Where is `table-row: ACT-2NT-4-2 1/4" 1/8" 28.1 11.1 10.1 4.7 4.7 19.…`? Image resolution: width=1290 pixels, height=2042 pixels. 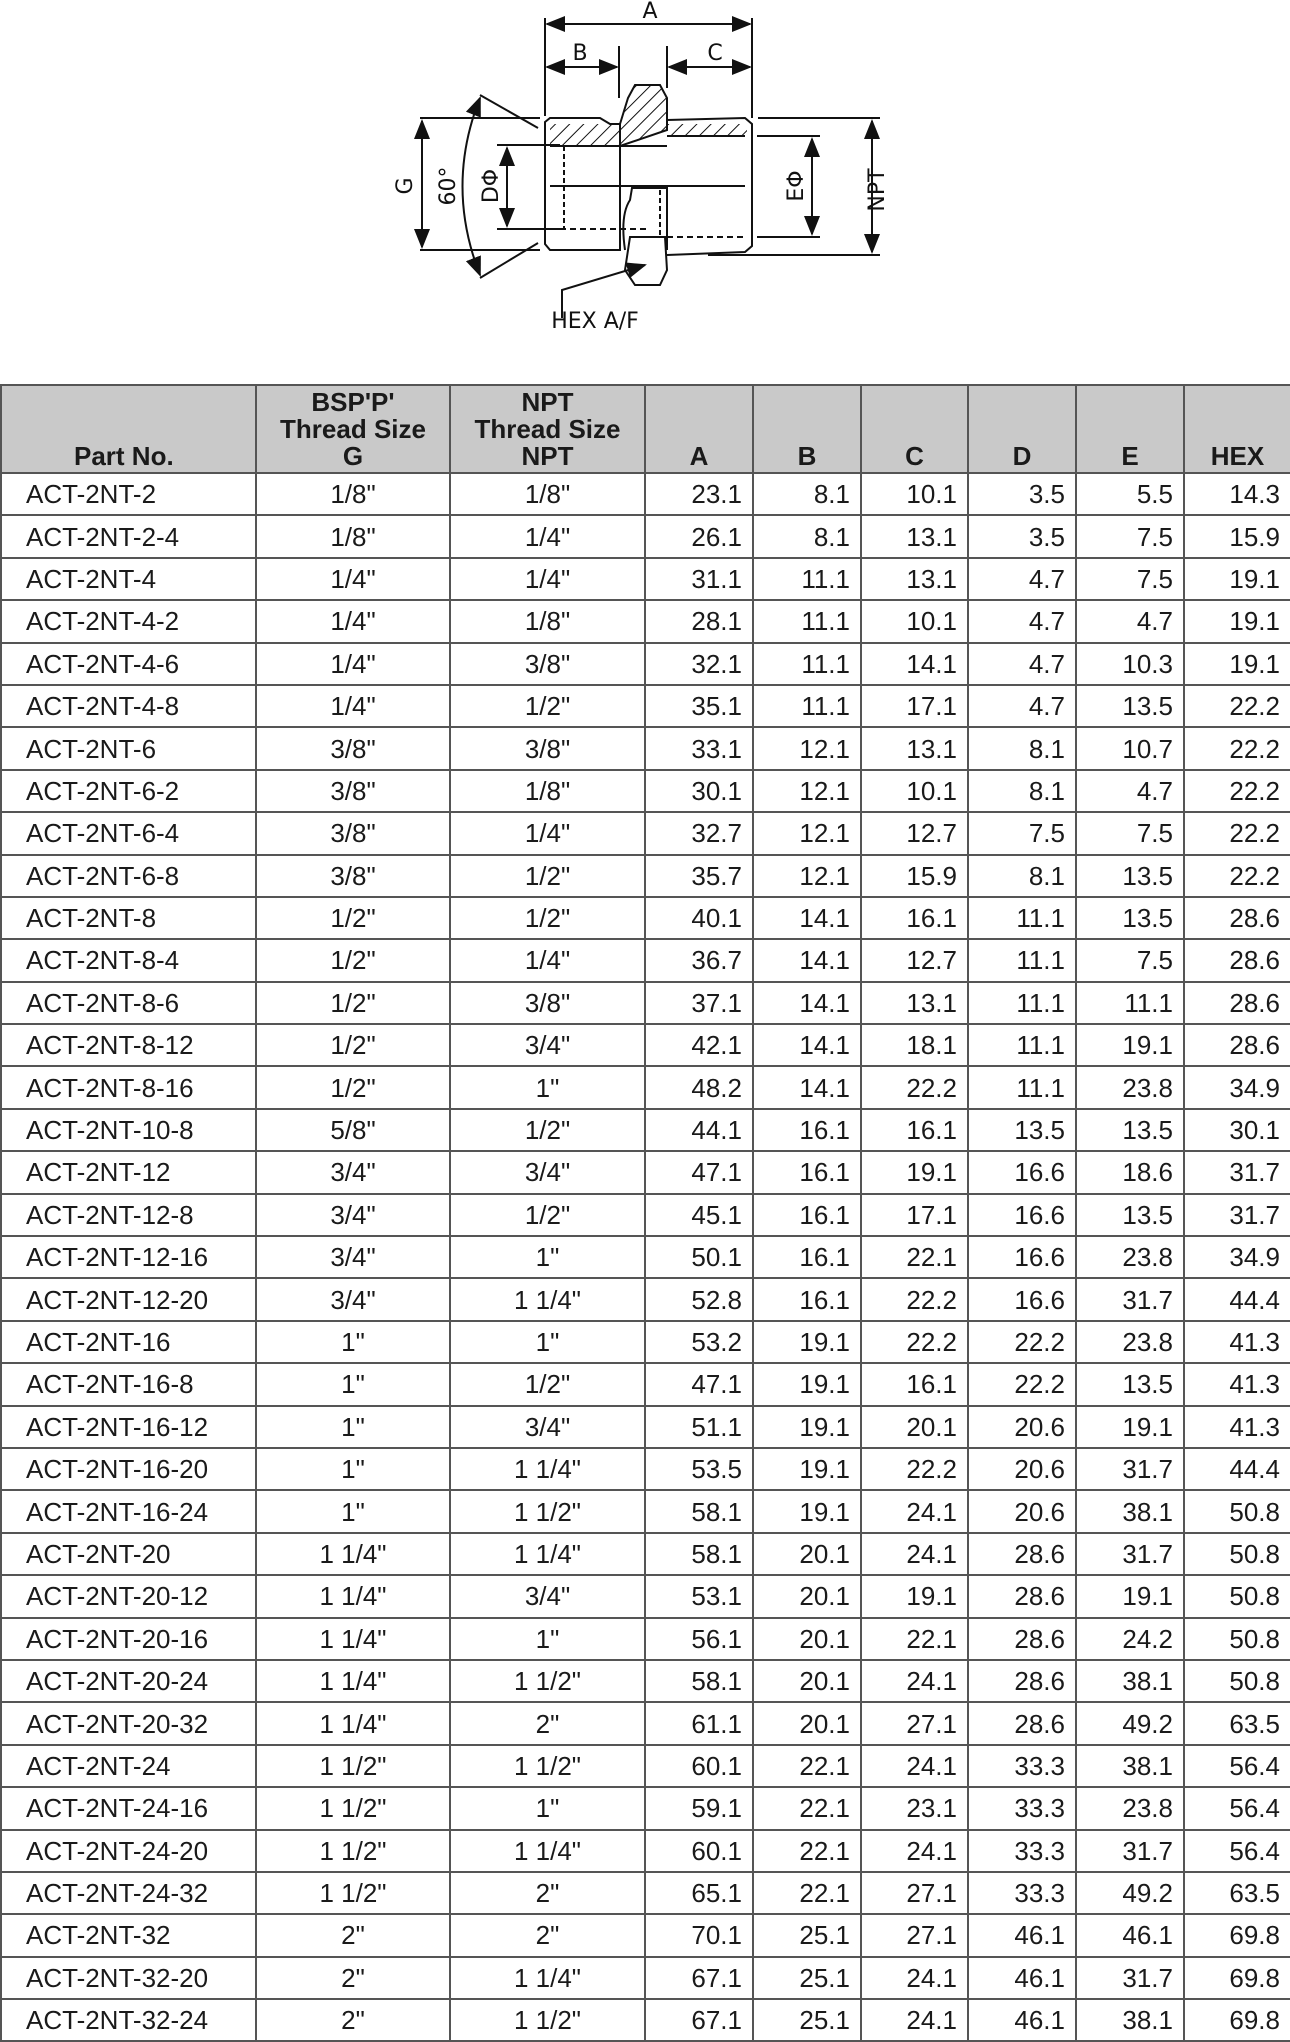 table-row: ACT-2NT-4-2 1/4" 1/8" 28.1 11.1 10.1 4.7 4.7 19.… is located at coordinates (645, 621).